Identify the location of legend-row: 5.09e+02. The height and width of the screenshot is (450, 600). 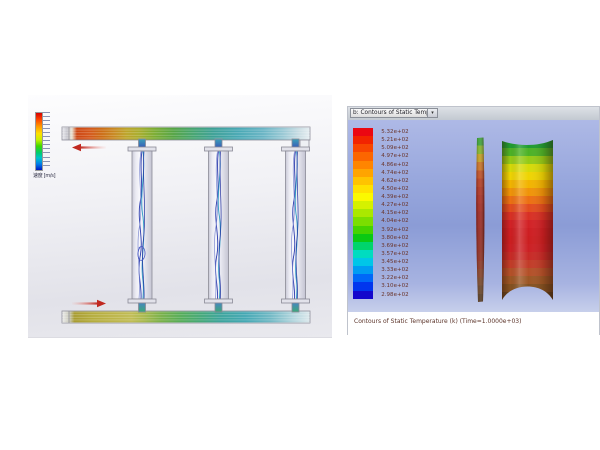
(382, 148).